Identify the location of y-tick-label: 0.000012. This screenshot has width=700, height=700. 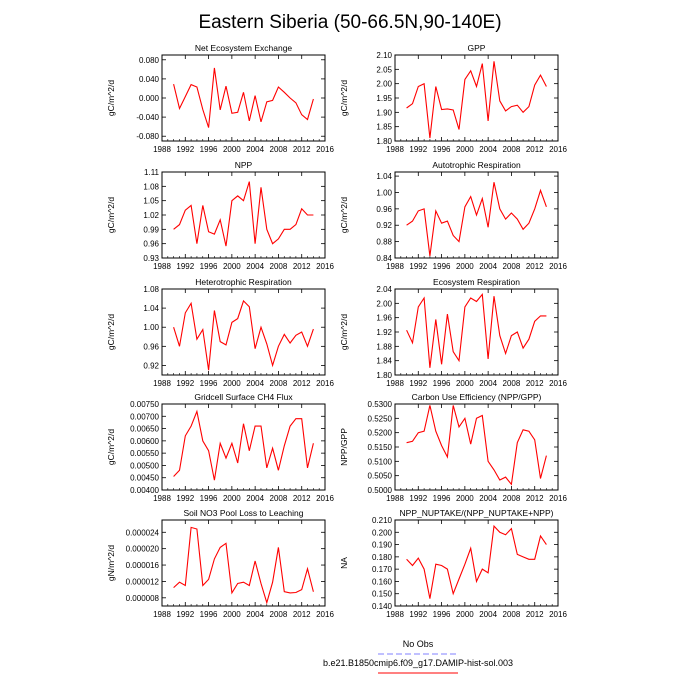
(143, 581).